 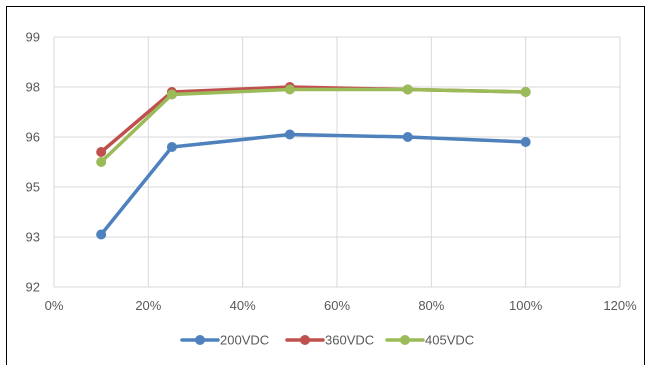 I want to click on data-point-360vdc, so click(x=101, y=152).